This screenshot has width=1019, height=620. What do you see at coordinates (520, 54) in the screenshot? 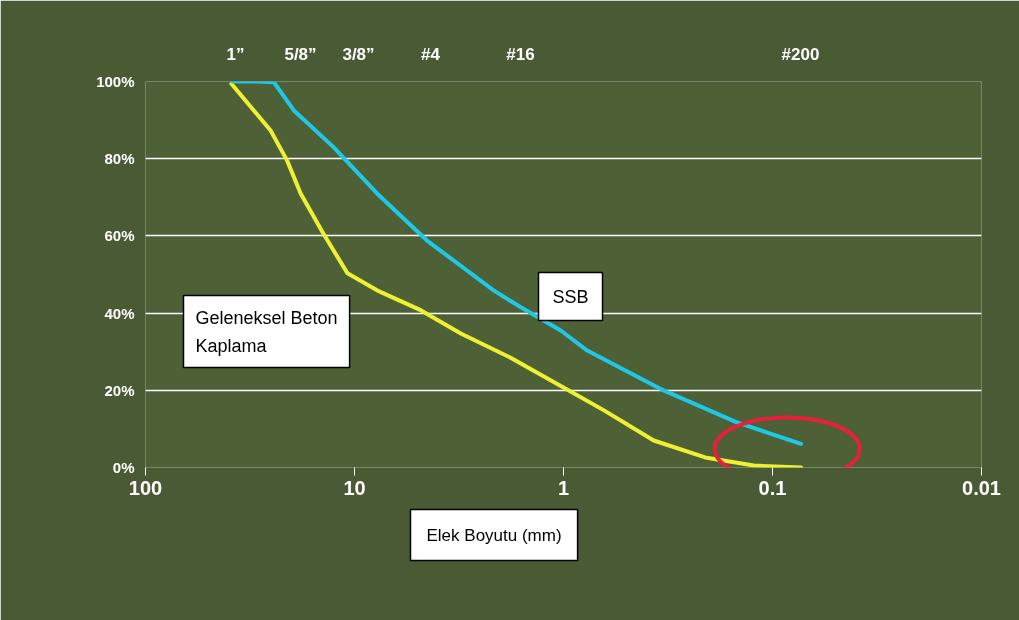
I see `text: #16` at bounding box center [520, 54].